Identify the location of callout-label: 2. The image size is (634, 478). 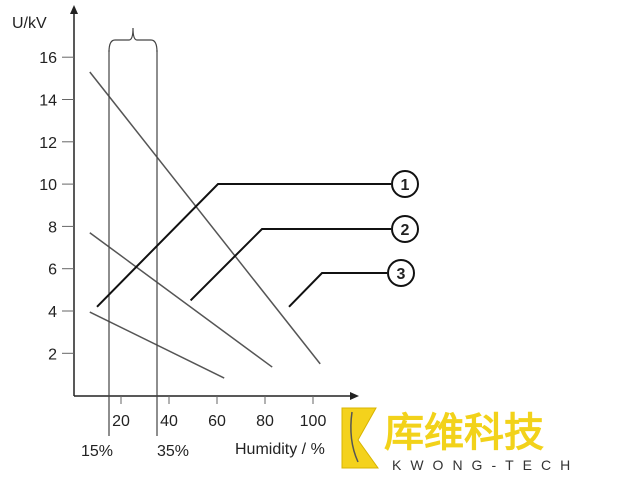
(405, 230).